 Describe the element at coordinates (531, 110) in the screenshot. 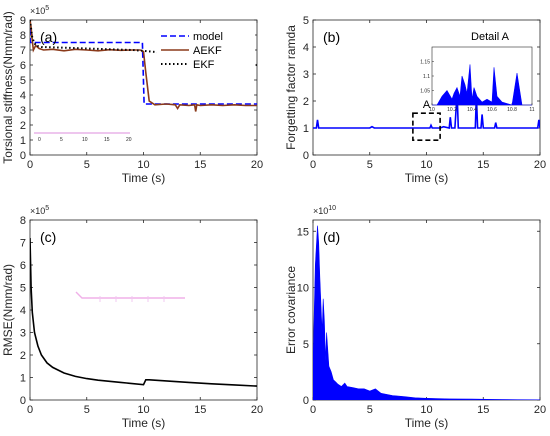

I see `inset-x-tick-label: 11` at that location.